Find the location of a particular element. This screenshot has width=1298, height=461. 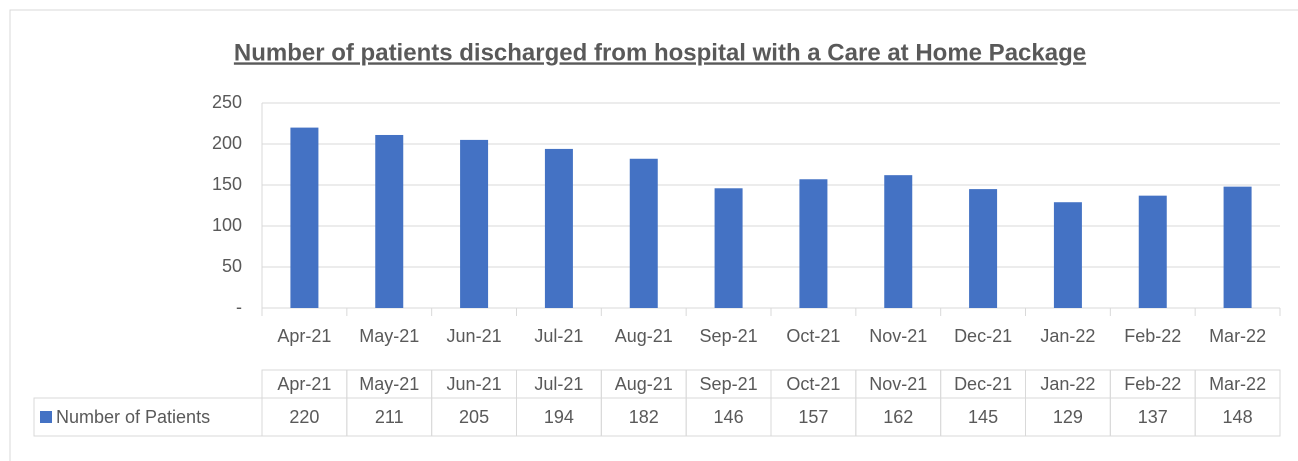

table-header: Dec-21 is located at coordinates (983, 384).